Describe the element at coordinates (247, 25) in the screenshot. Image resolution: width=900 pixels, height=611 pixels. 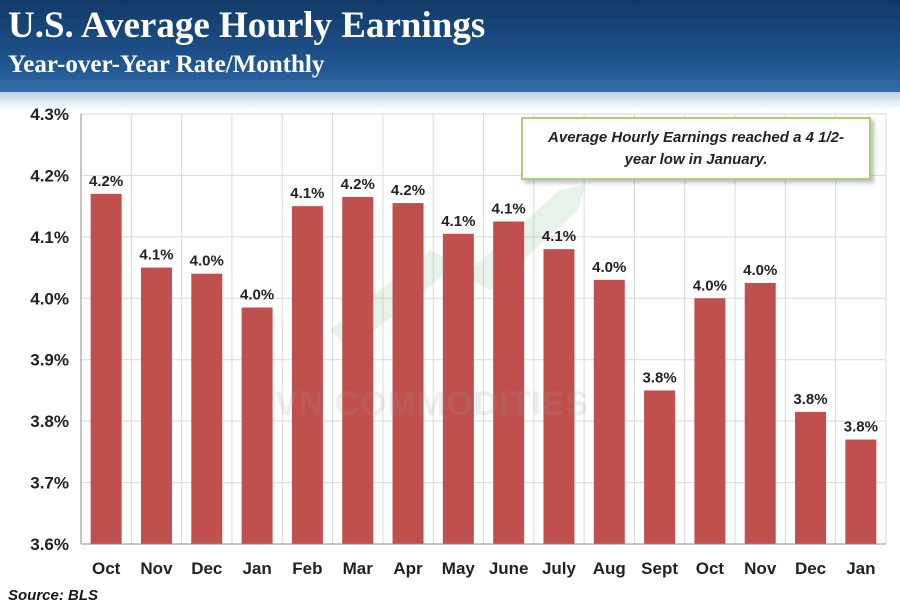
I see `chart-title: U.S. Average Hourly Earnings` at that location.